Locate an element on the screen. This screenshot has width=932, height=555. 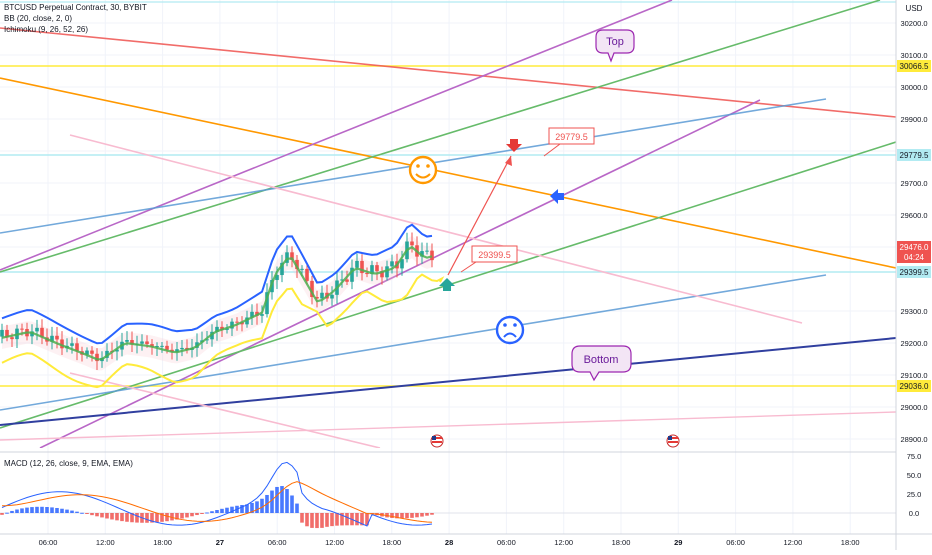
ichimoku-indicator-legend: Ichimoku (9, 26, 52, 26) is located at coordinates (46, 29).